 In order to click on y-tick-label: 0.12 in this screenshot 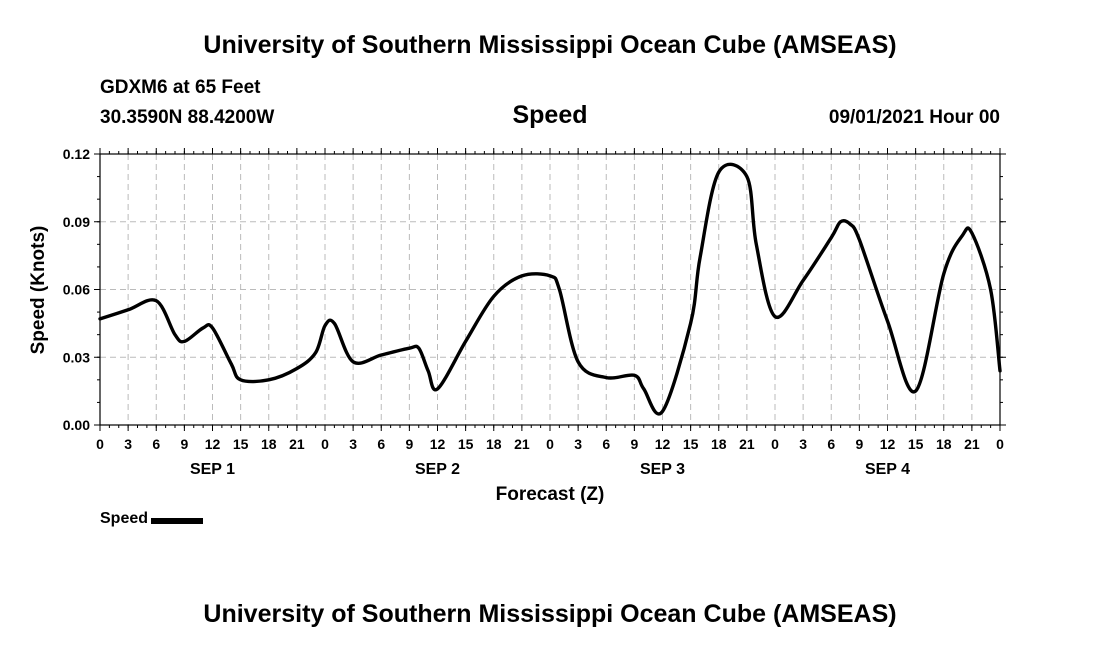, I will do `click(76, 154)`.